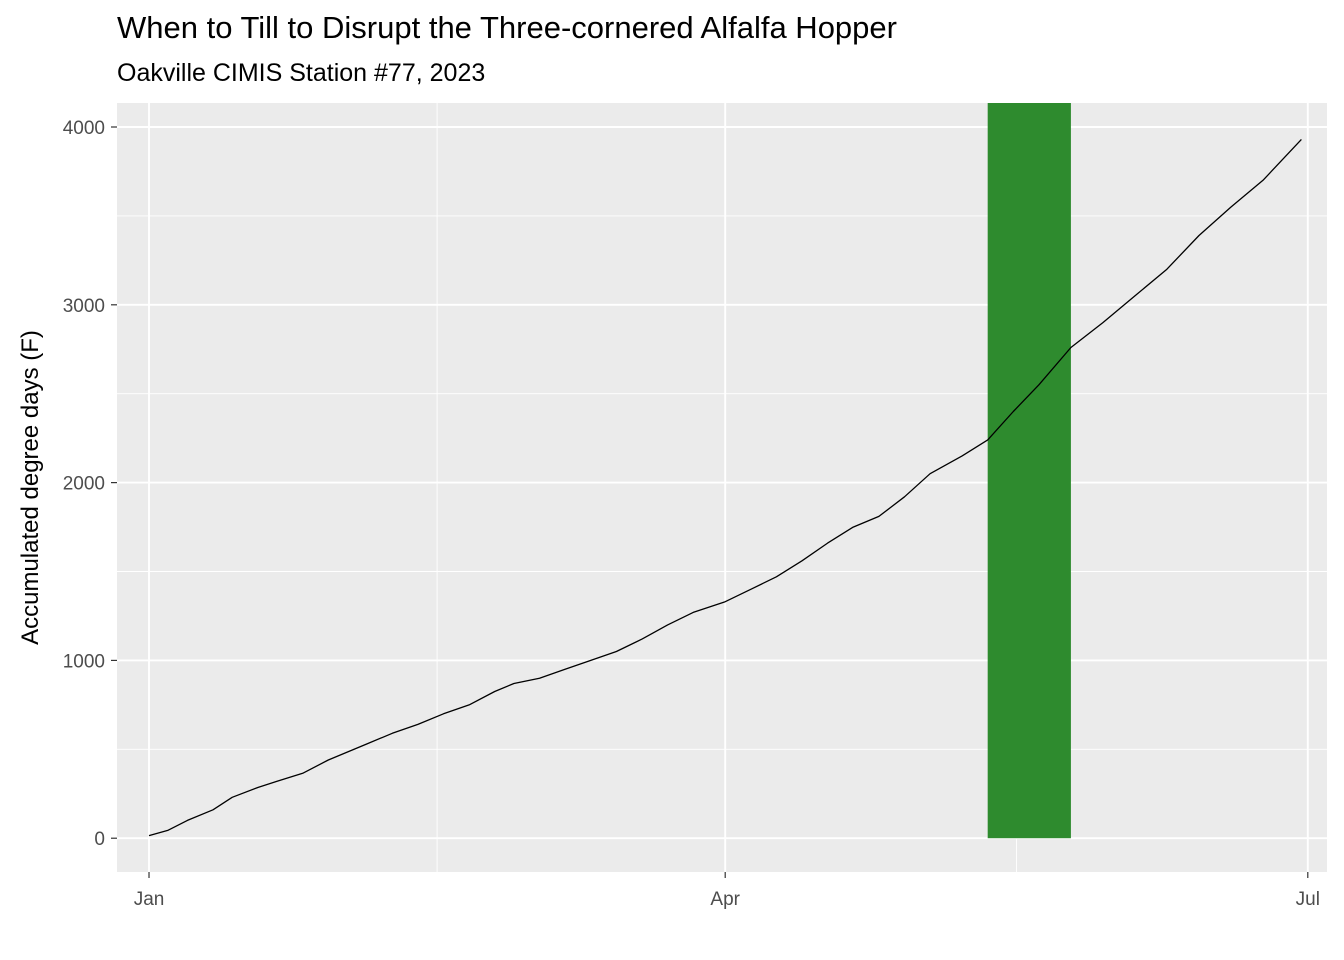 The width and height of the screenshot is (1344, 960). I want to click on till-window-band, so click(1029, 471).